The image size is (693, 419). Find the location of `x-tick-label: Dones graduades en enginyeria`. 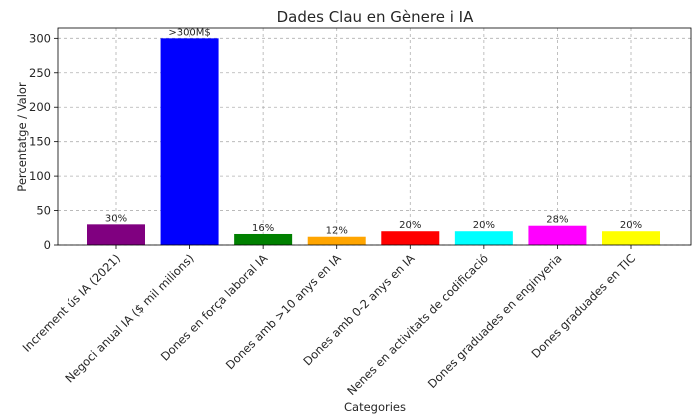

x-tick-label: Dones graduades en enginyeria is located at coordinates (495, 321).